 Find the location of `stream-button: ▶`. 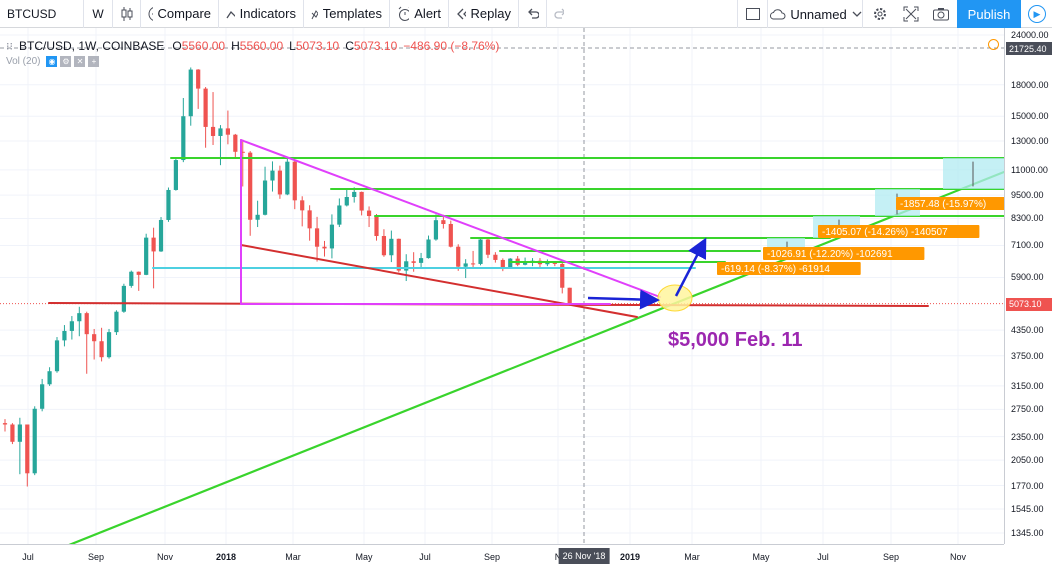

stream-button: ▶ is located at coordinates (1037, 14).